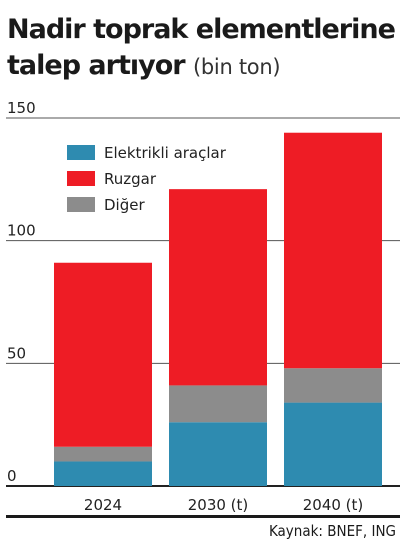  I want to click on x-tick-label: 2030 (t), so click(218, 505).